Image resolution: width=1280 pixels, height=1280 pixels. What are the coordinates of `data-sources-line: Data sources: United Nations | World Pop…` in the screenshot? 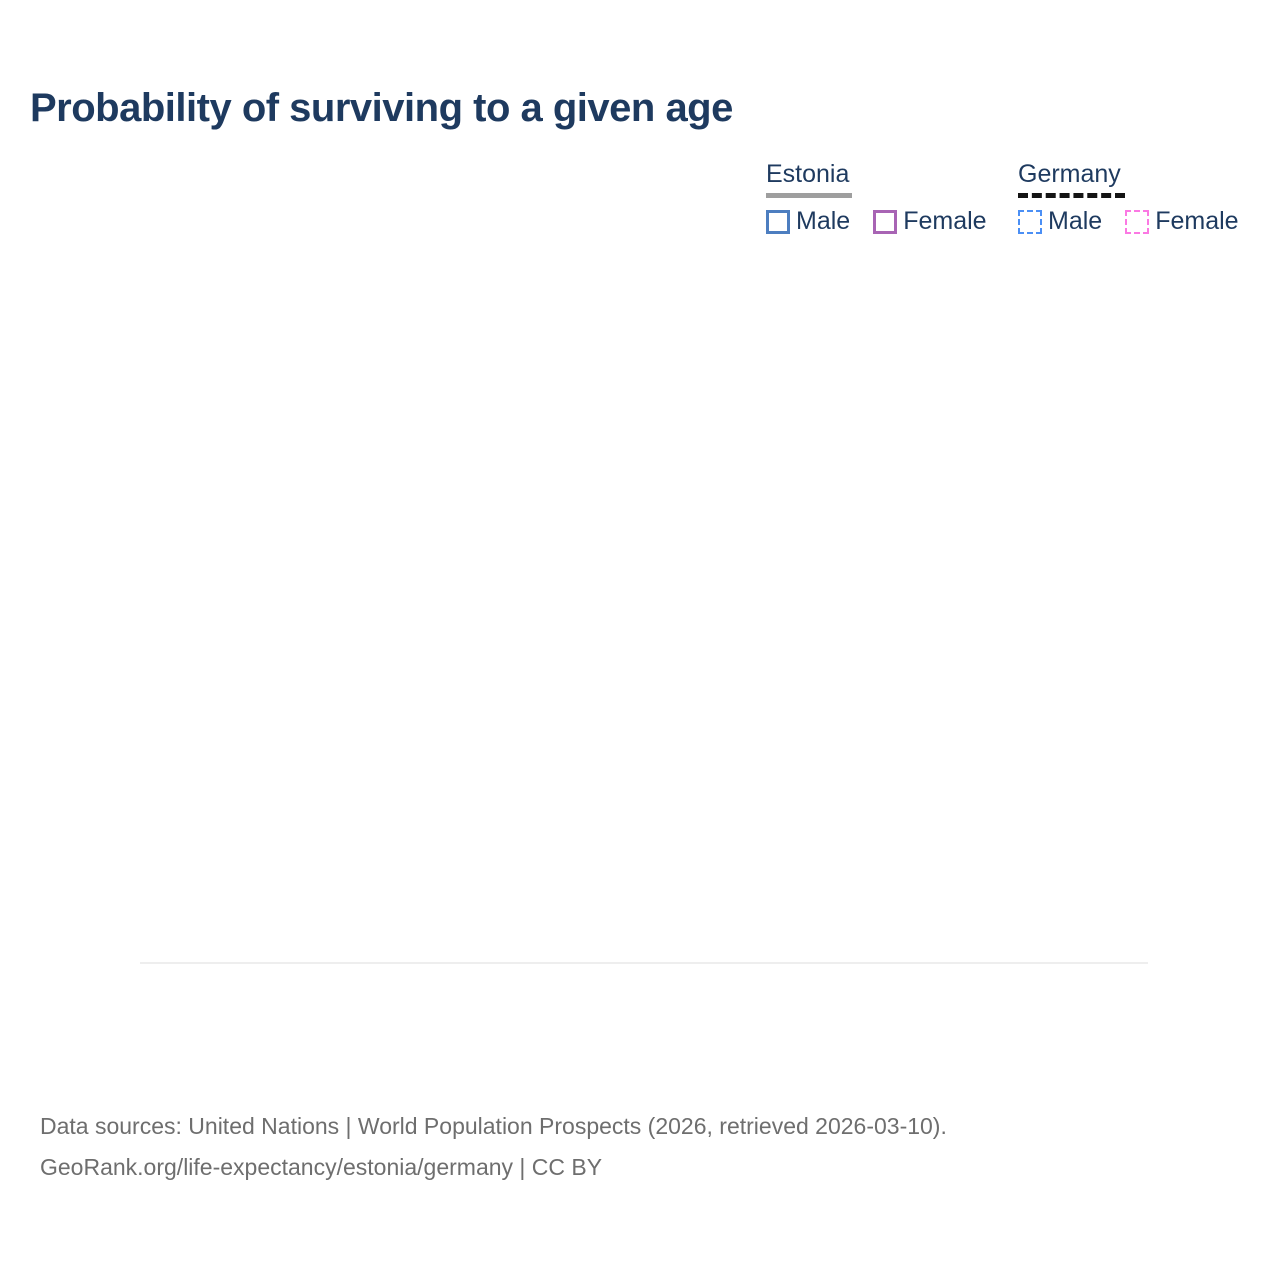 It's located at (493, 1126).